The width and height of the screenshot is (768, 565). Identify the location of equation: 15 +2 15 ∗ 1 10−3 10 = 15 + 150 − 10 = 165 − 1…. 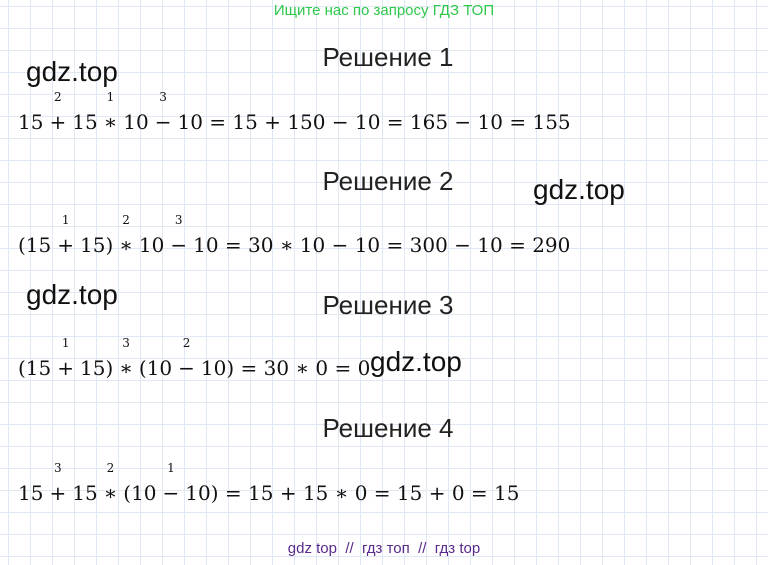
(294, 112).